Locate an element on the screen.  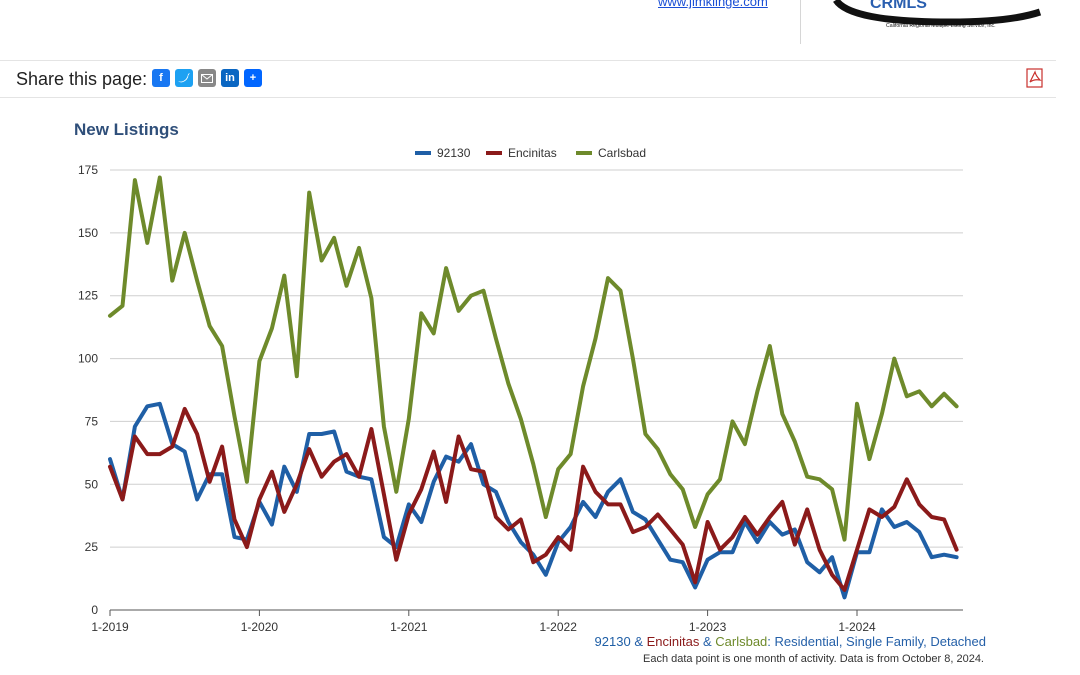
x-tick-label: 1-2024 is located at coordinates (857, 627).